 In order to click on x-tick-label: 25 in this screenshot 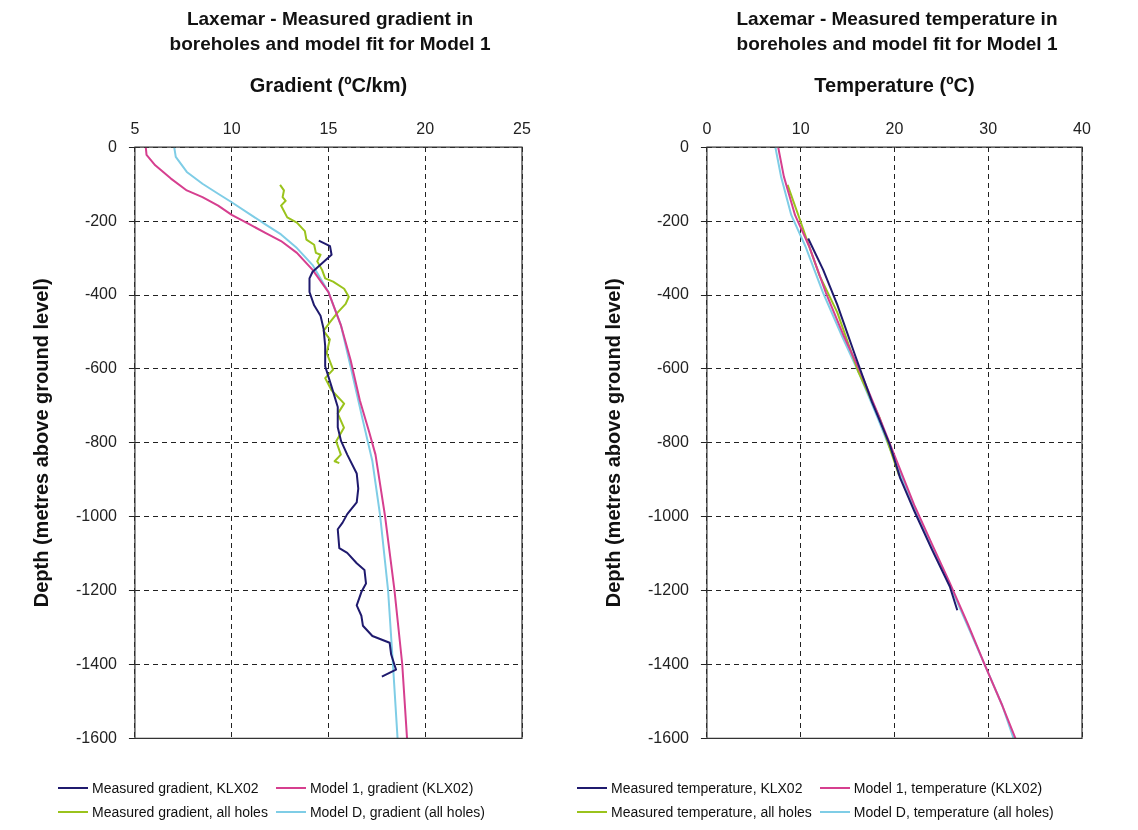, I will do `click(522, 129)`.